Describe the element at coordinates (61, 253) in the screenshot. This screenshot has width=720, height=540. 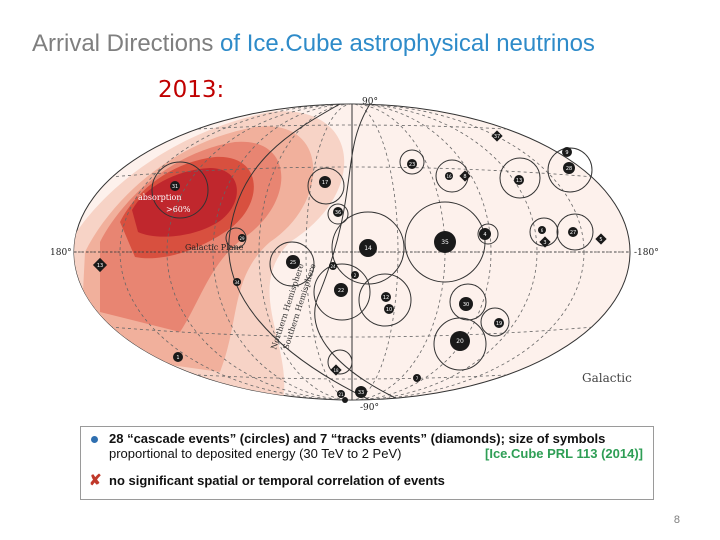
I see `lon-left-label: 180°` at that location.